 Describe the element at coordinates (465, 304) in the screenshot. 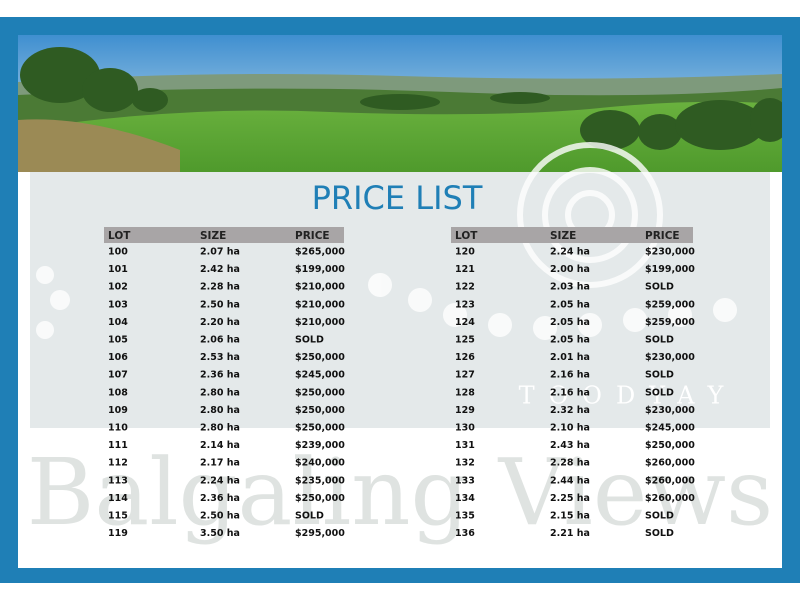

I see `table-cell: 123` at that location.